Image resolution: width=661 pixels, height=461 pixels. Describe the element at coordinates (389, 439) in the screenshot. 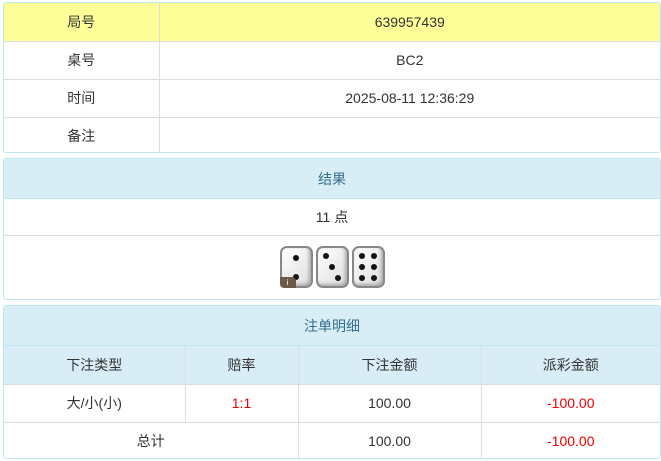

I see `total-amount: 100.00` at that location.